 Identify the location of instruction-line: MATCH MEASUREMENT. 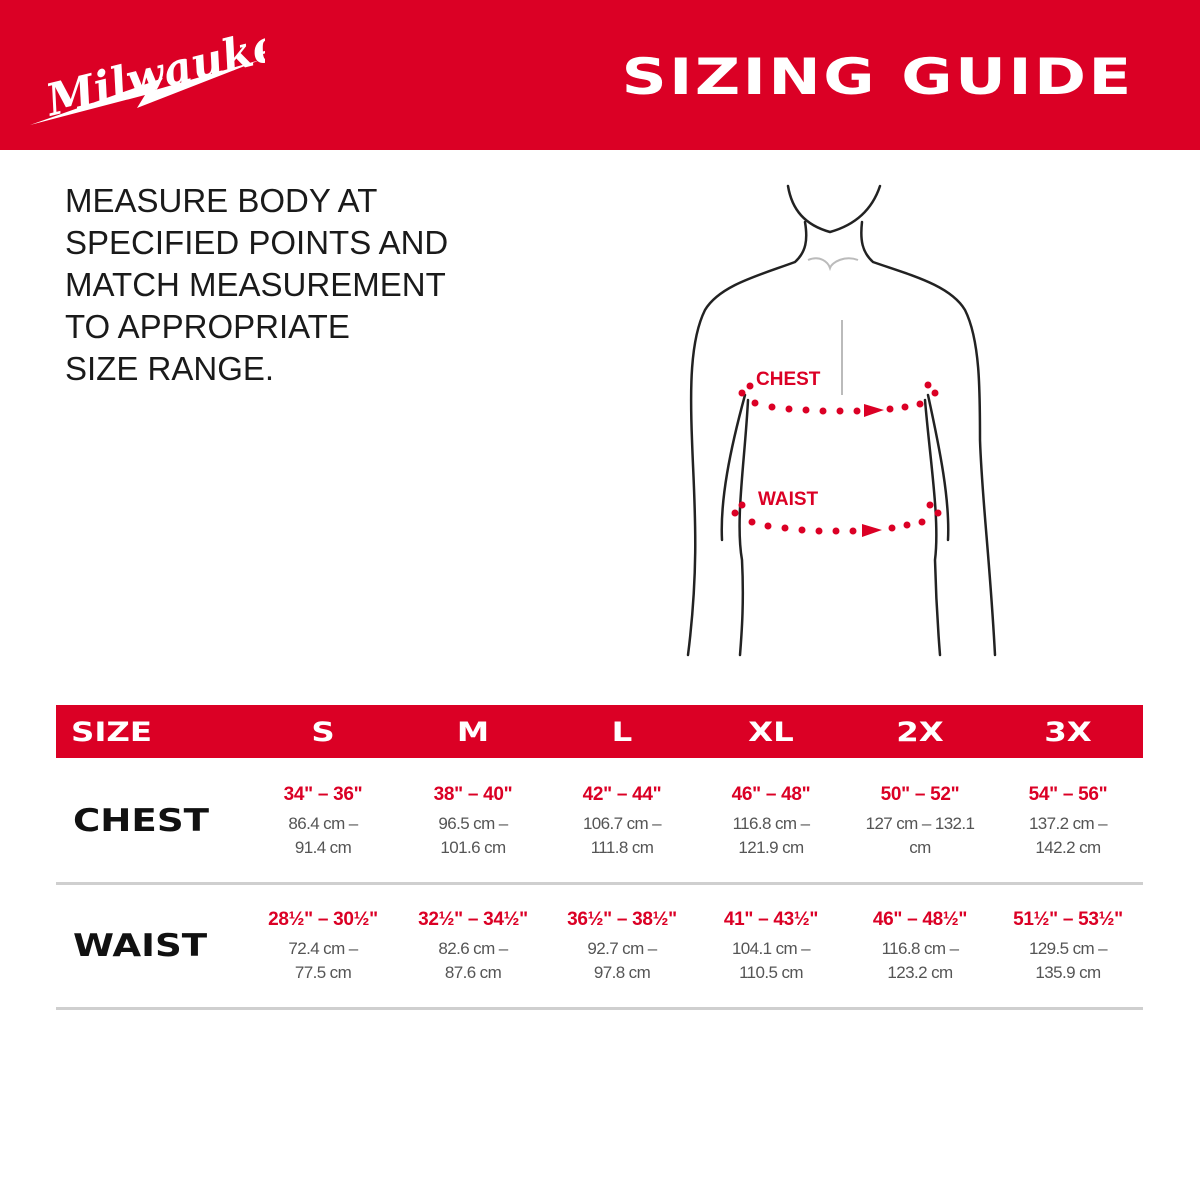
(255, 284).